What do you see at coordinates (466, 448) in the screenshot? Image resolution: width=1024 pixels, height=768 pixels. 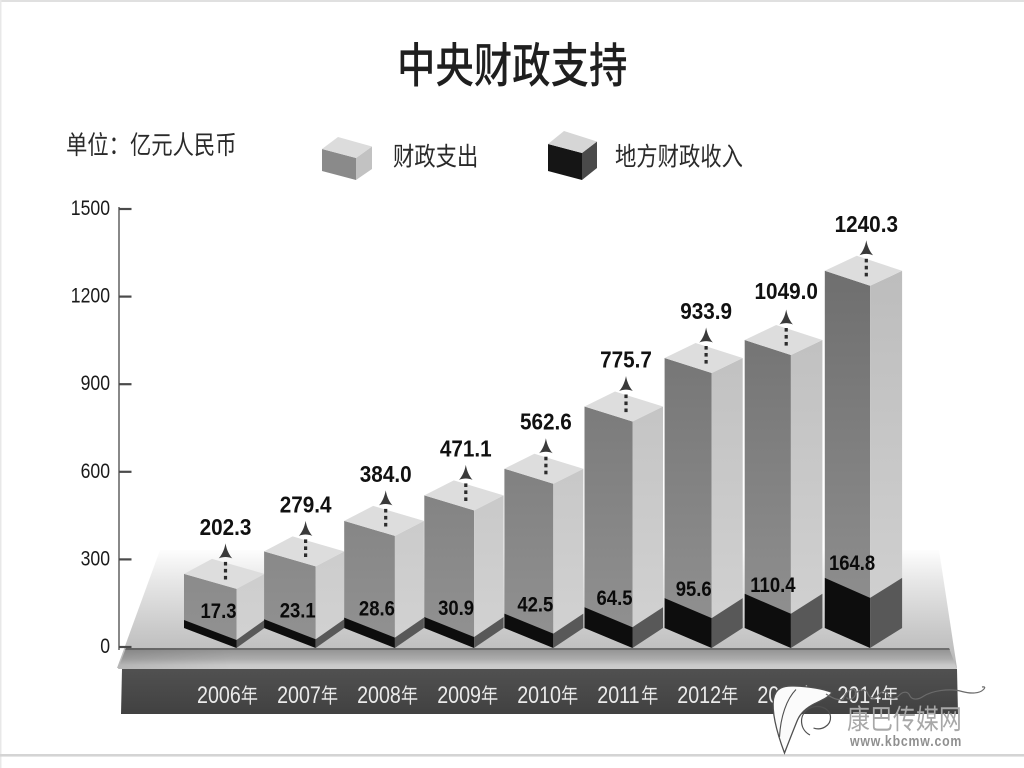 I see `svg-text: 471.1` at bounding box center [466, 448].